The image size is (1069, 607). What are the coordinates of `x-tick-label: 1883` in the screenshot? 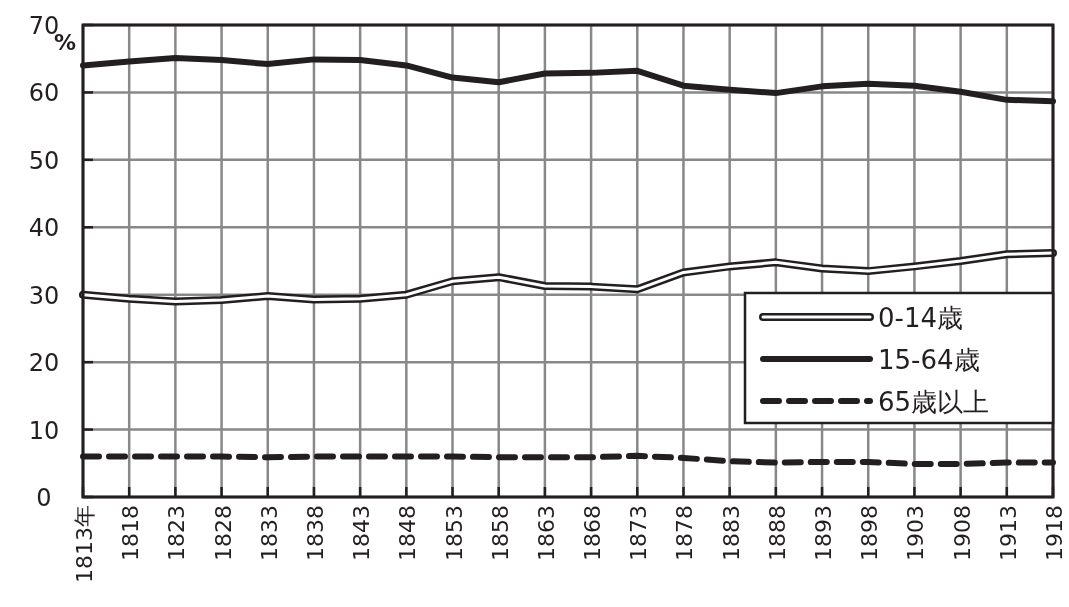 It's located at (731, 533).